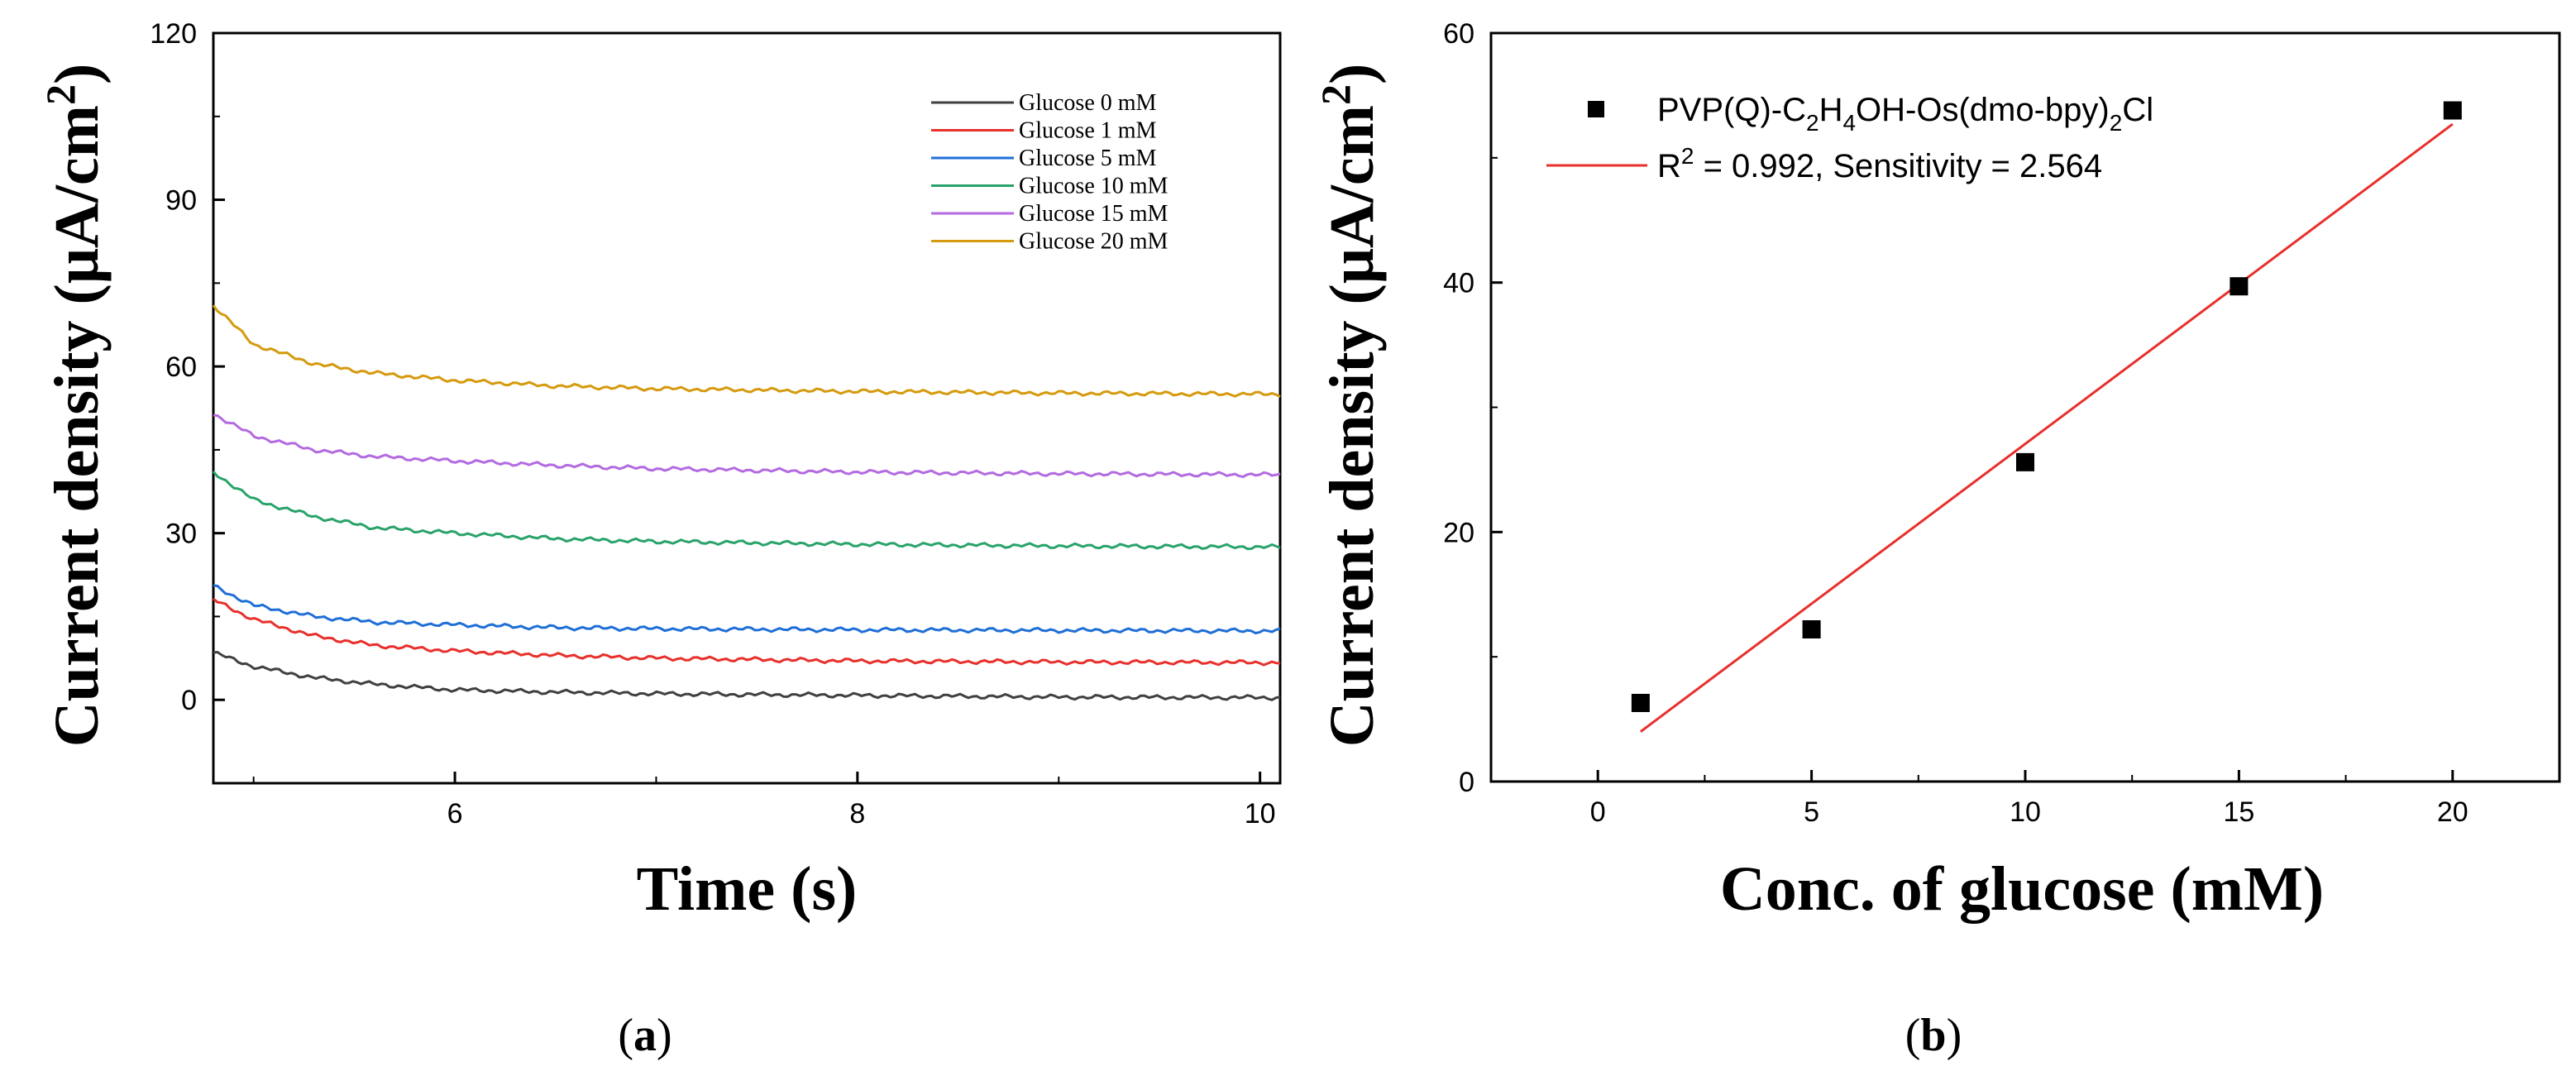  What do you see at coordinates (1598, 812) in the screenshot?
I see `panel-b-x-tick-label: 0` at bounding box center [1598, 812].